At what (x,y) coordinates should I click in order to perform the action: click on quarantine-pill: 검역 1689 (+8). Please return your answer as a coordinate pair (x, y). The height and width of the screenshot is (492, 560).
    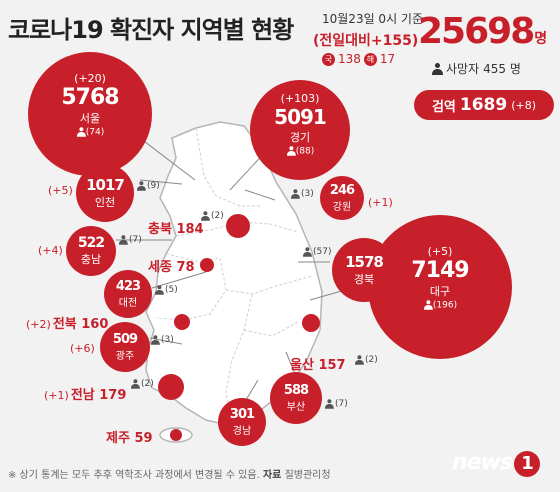
    Looking at the image, I should click on (484, 105).